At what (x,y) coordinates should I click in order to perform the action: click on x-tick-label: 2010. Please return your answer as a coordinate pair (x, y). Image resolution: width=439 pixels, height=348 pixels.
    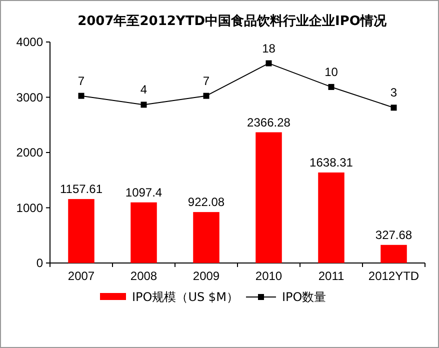
    Looking at the image, I should click on (268, 276).